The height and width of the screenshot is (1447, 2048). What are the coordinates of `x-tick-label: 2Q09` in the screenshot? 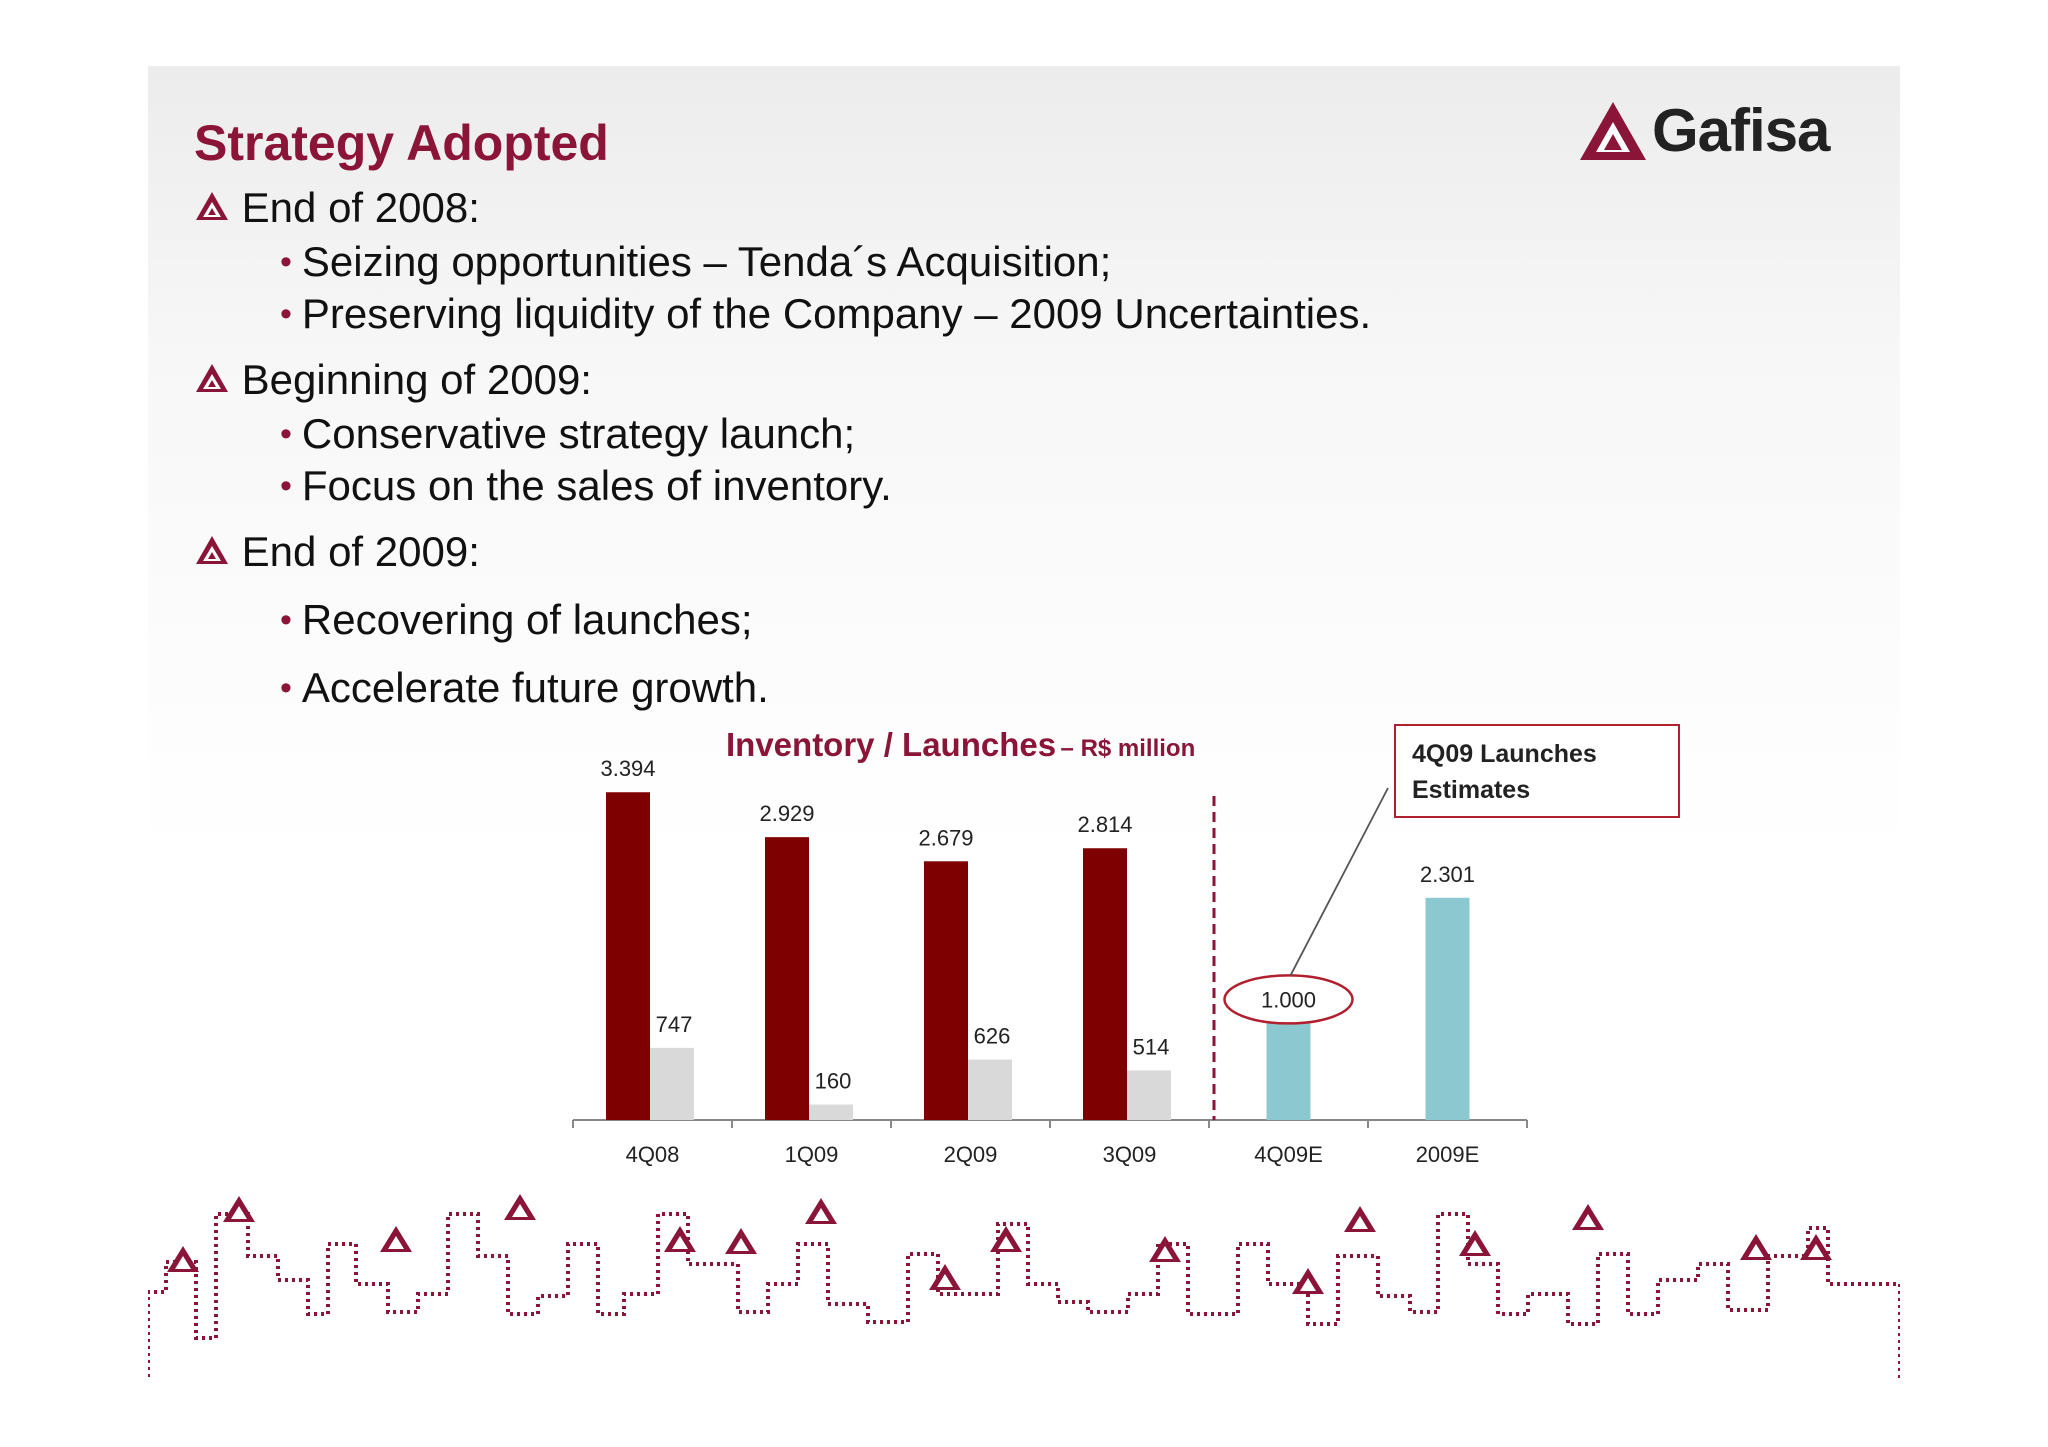 It's located at (971, 1154).